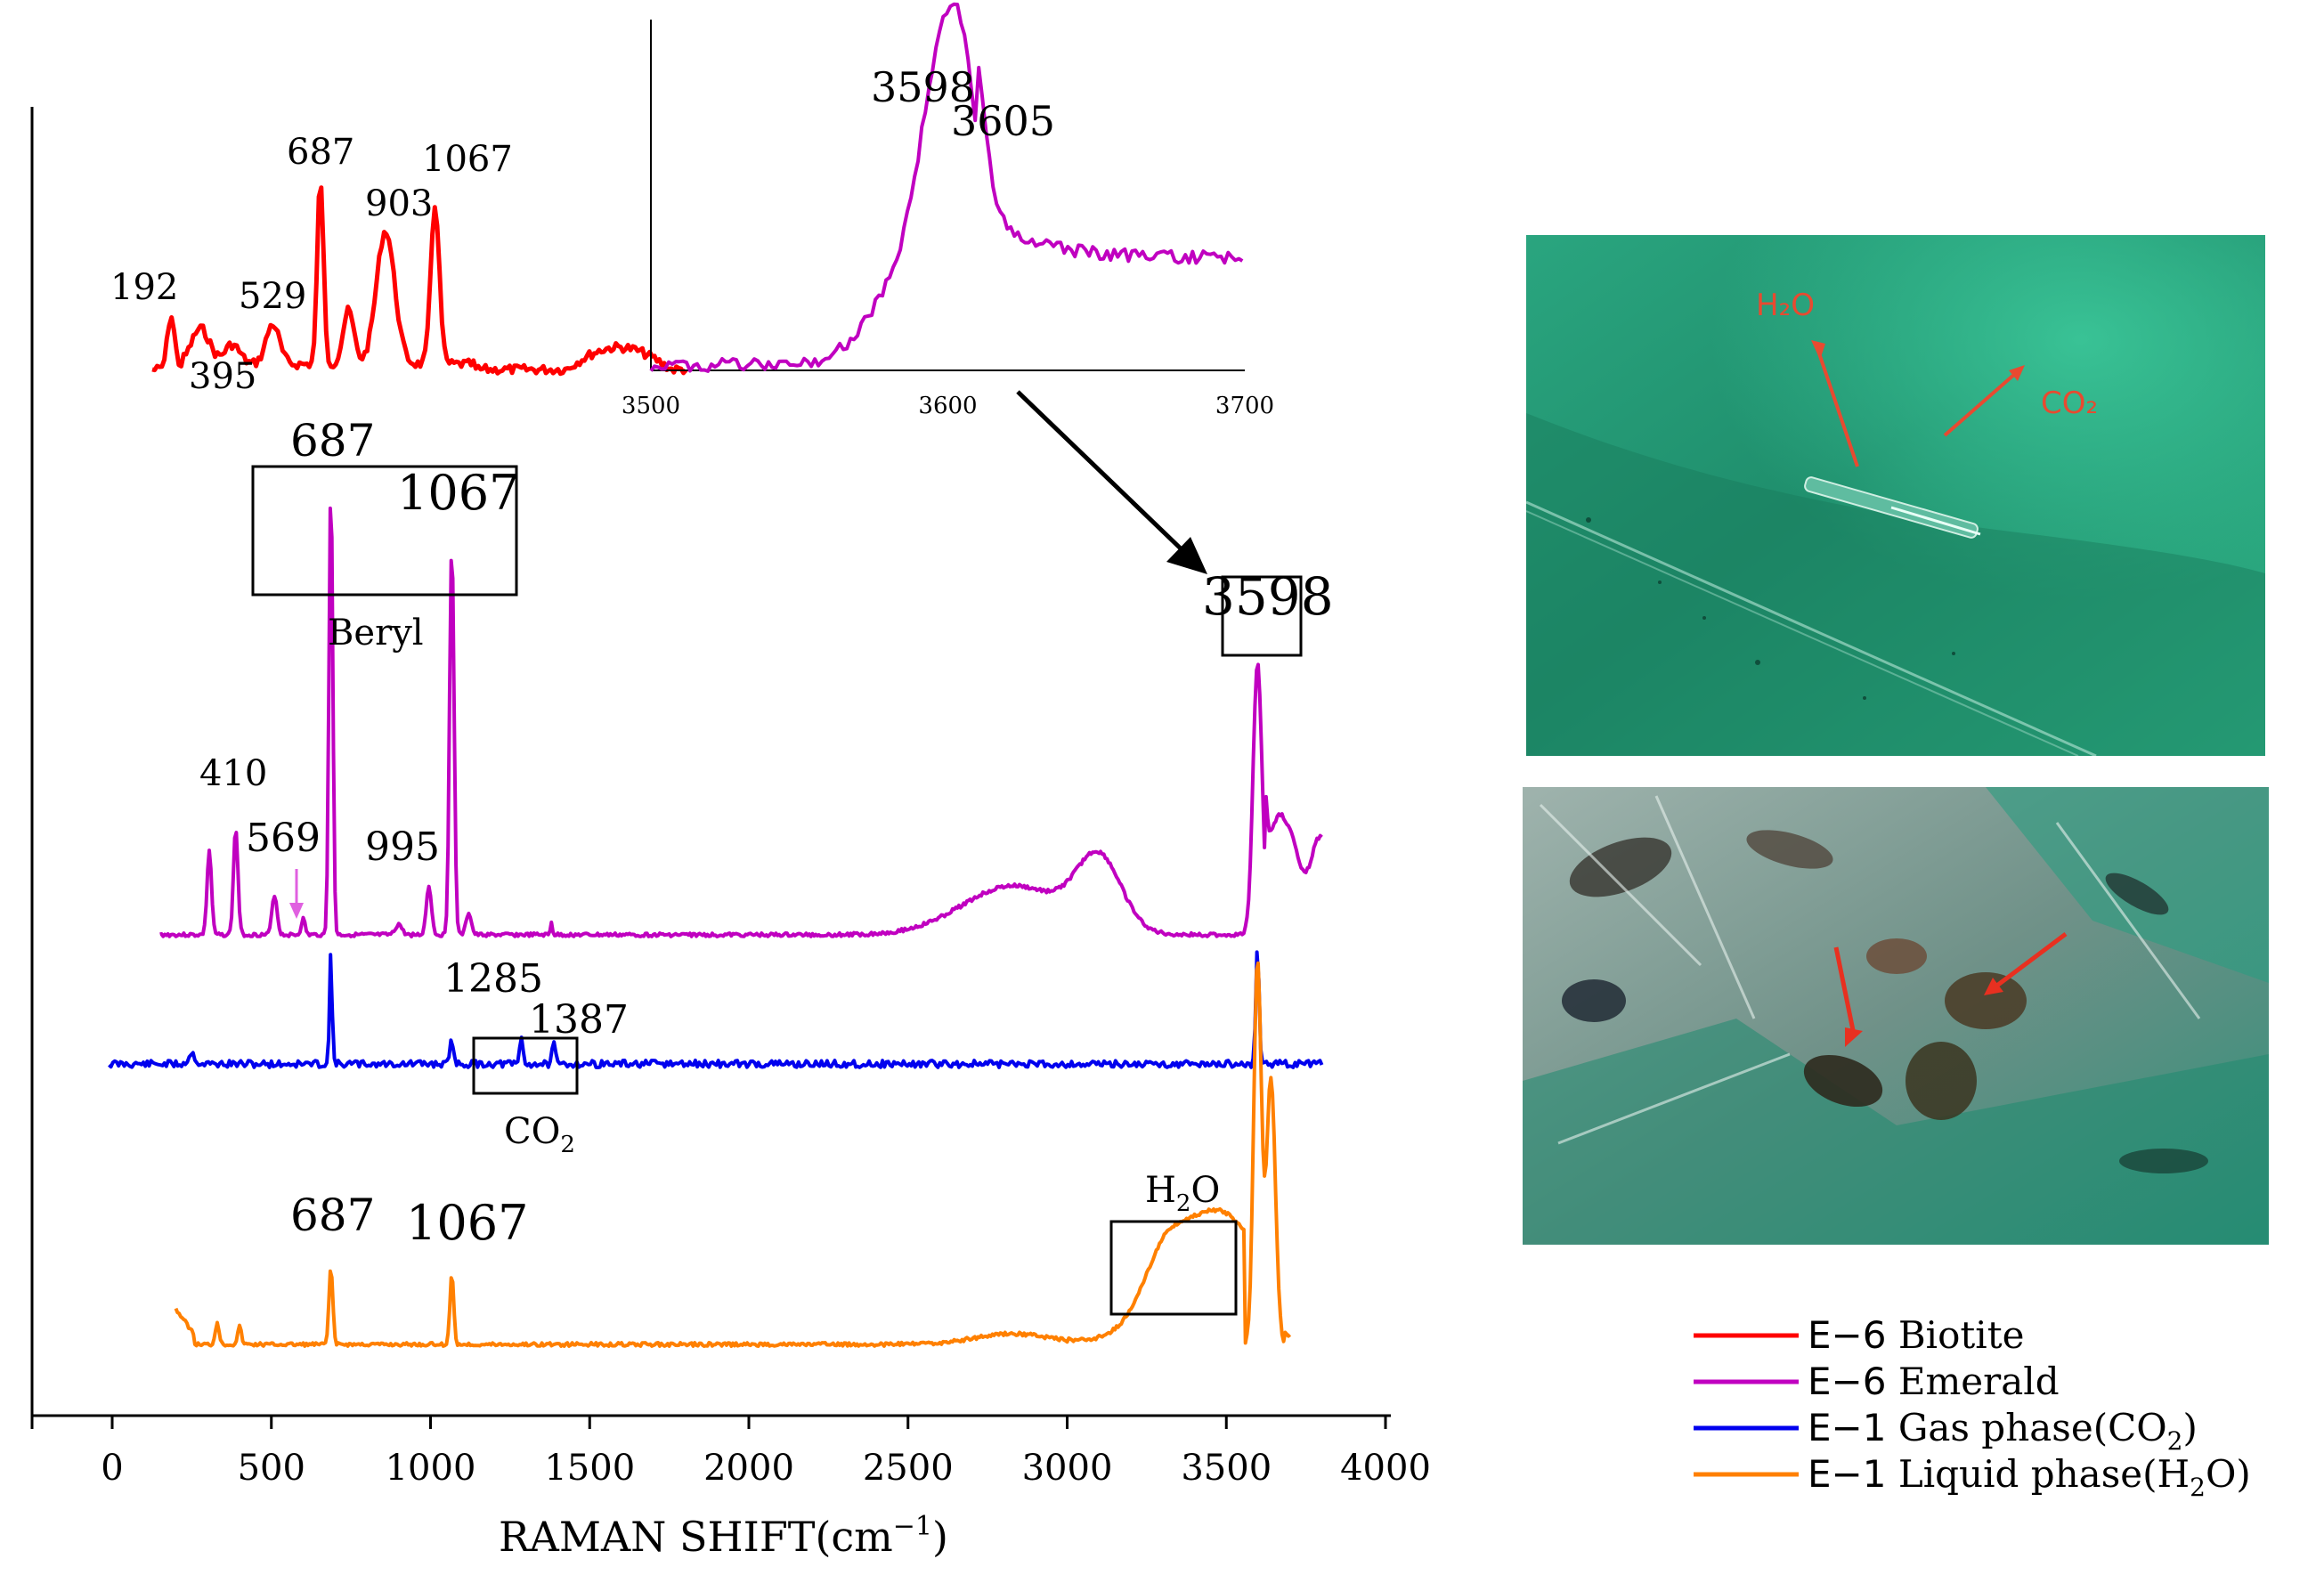 This screenshot has height=1575, width=2324. Describe the element at coordinates (144, 287) in the screenshot. I see `red-label-192: 192` at that location.